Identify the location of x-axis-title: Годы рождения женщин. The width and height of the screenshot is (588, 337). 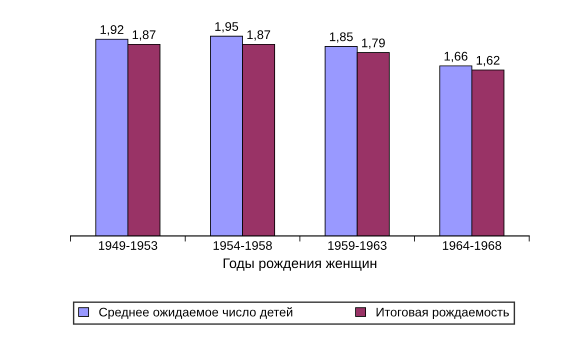
(300, 264).